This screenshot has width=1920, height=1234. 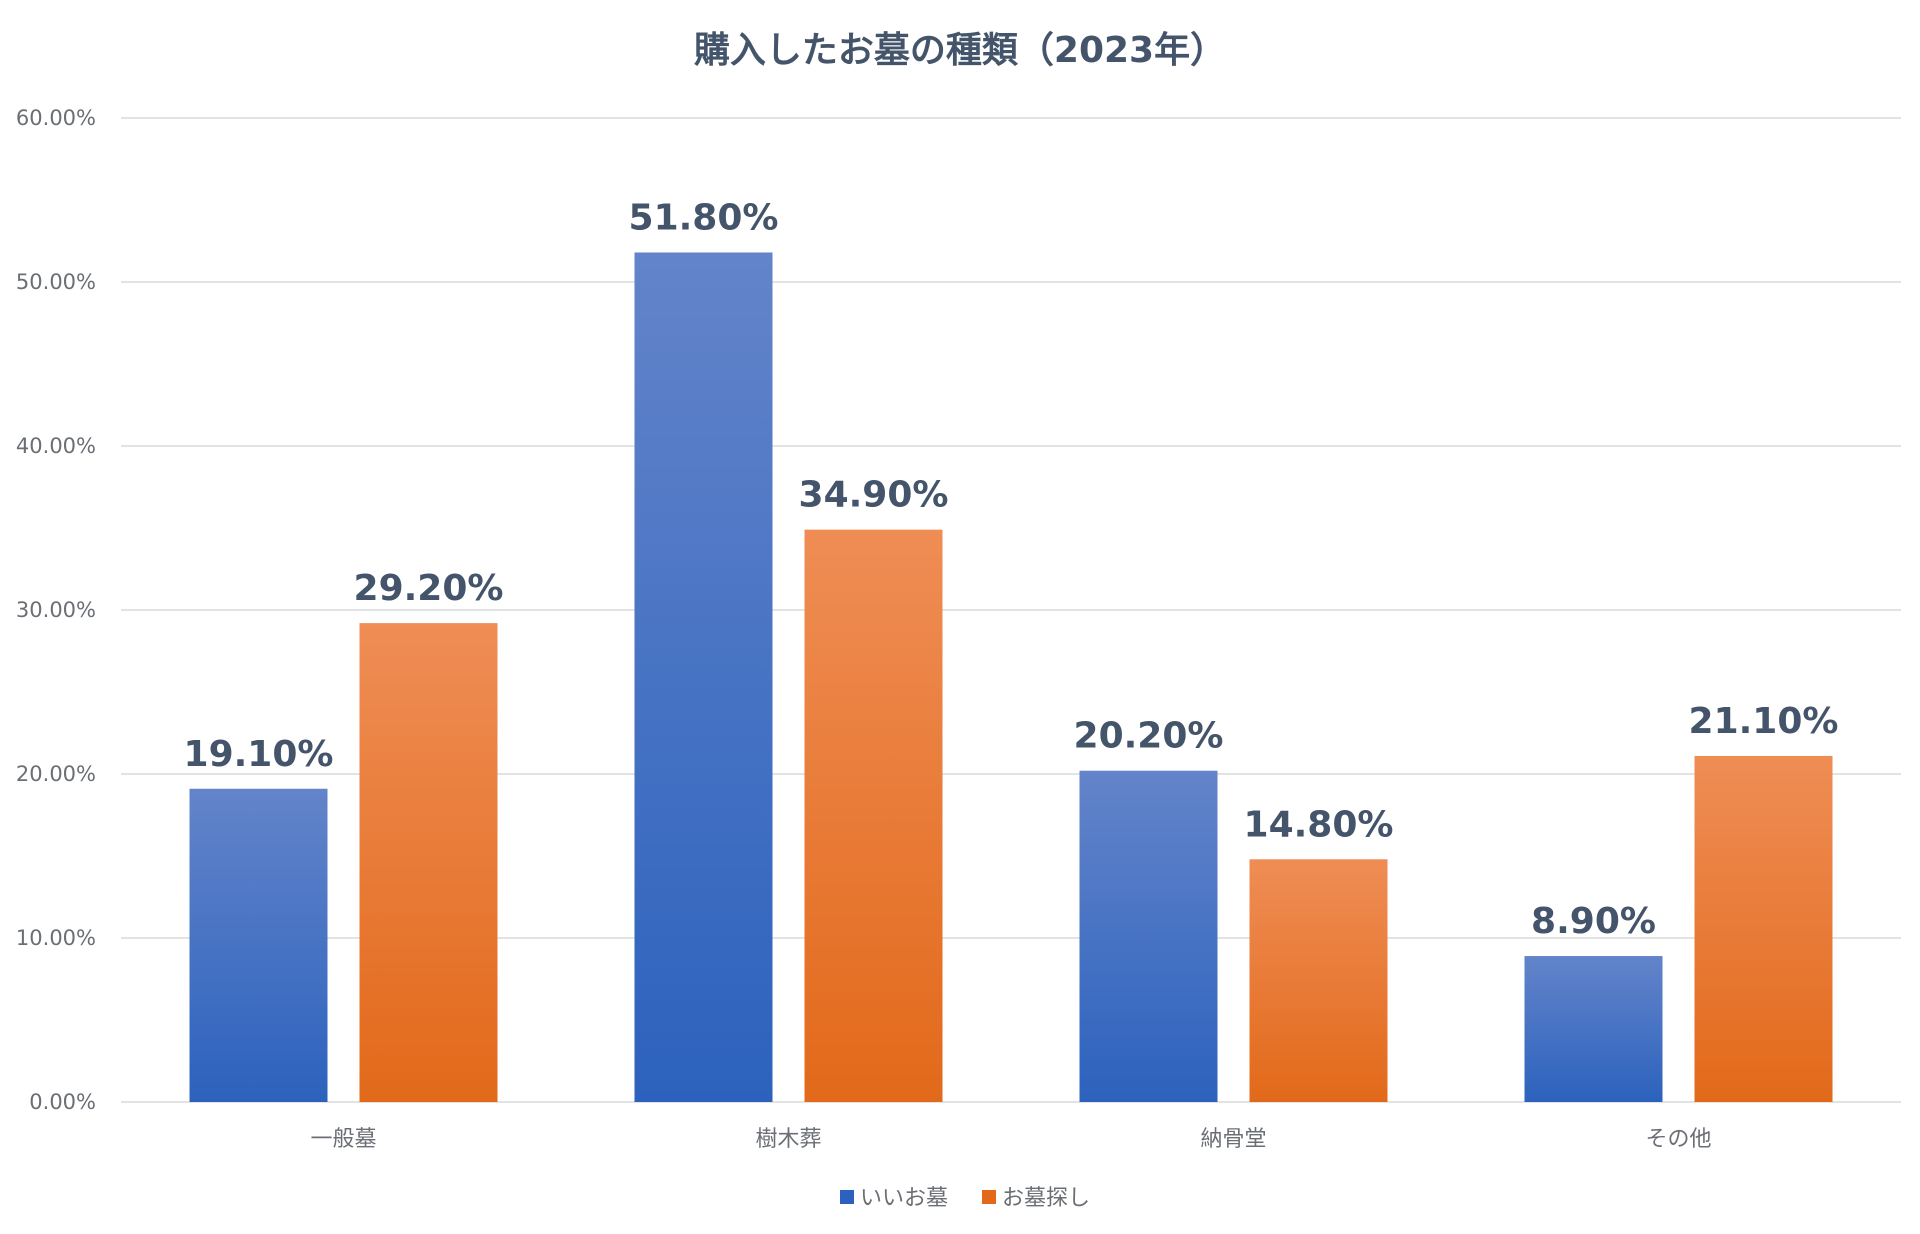 I want to click on data-label: 34.90%, so click(x=874, y=495).